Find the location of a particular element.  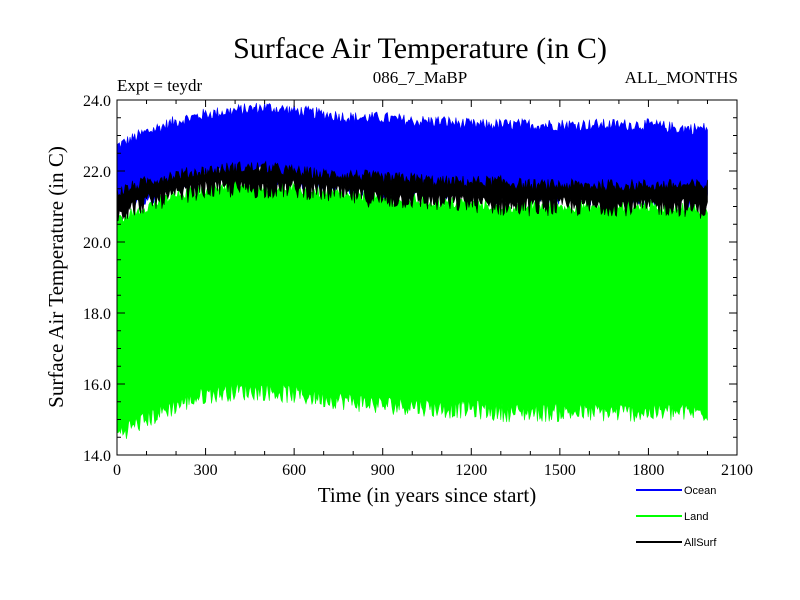

experiment-label: Expt = teydr is located at coordinates (159, 85).